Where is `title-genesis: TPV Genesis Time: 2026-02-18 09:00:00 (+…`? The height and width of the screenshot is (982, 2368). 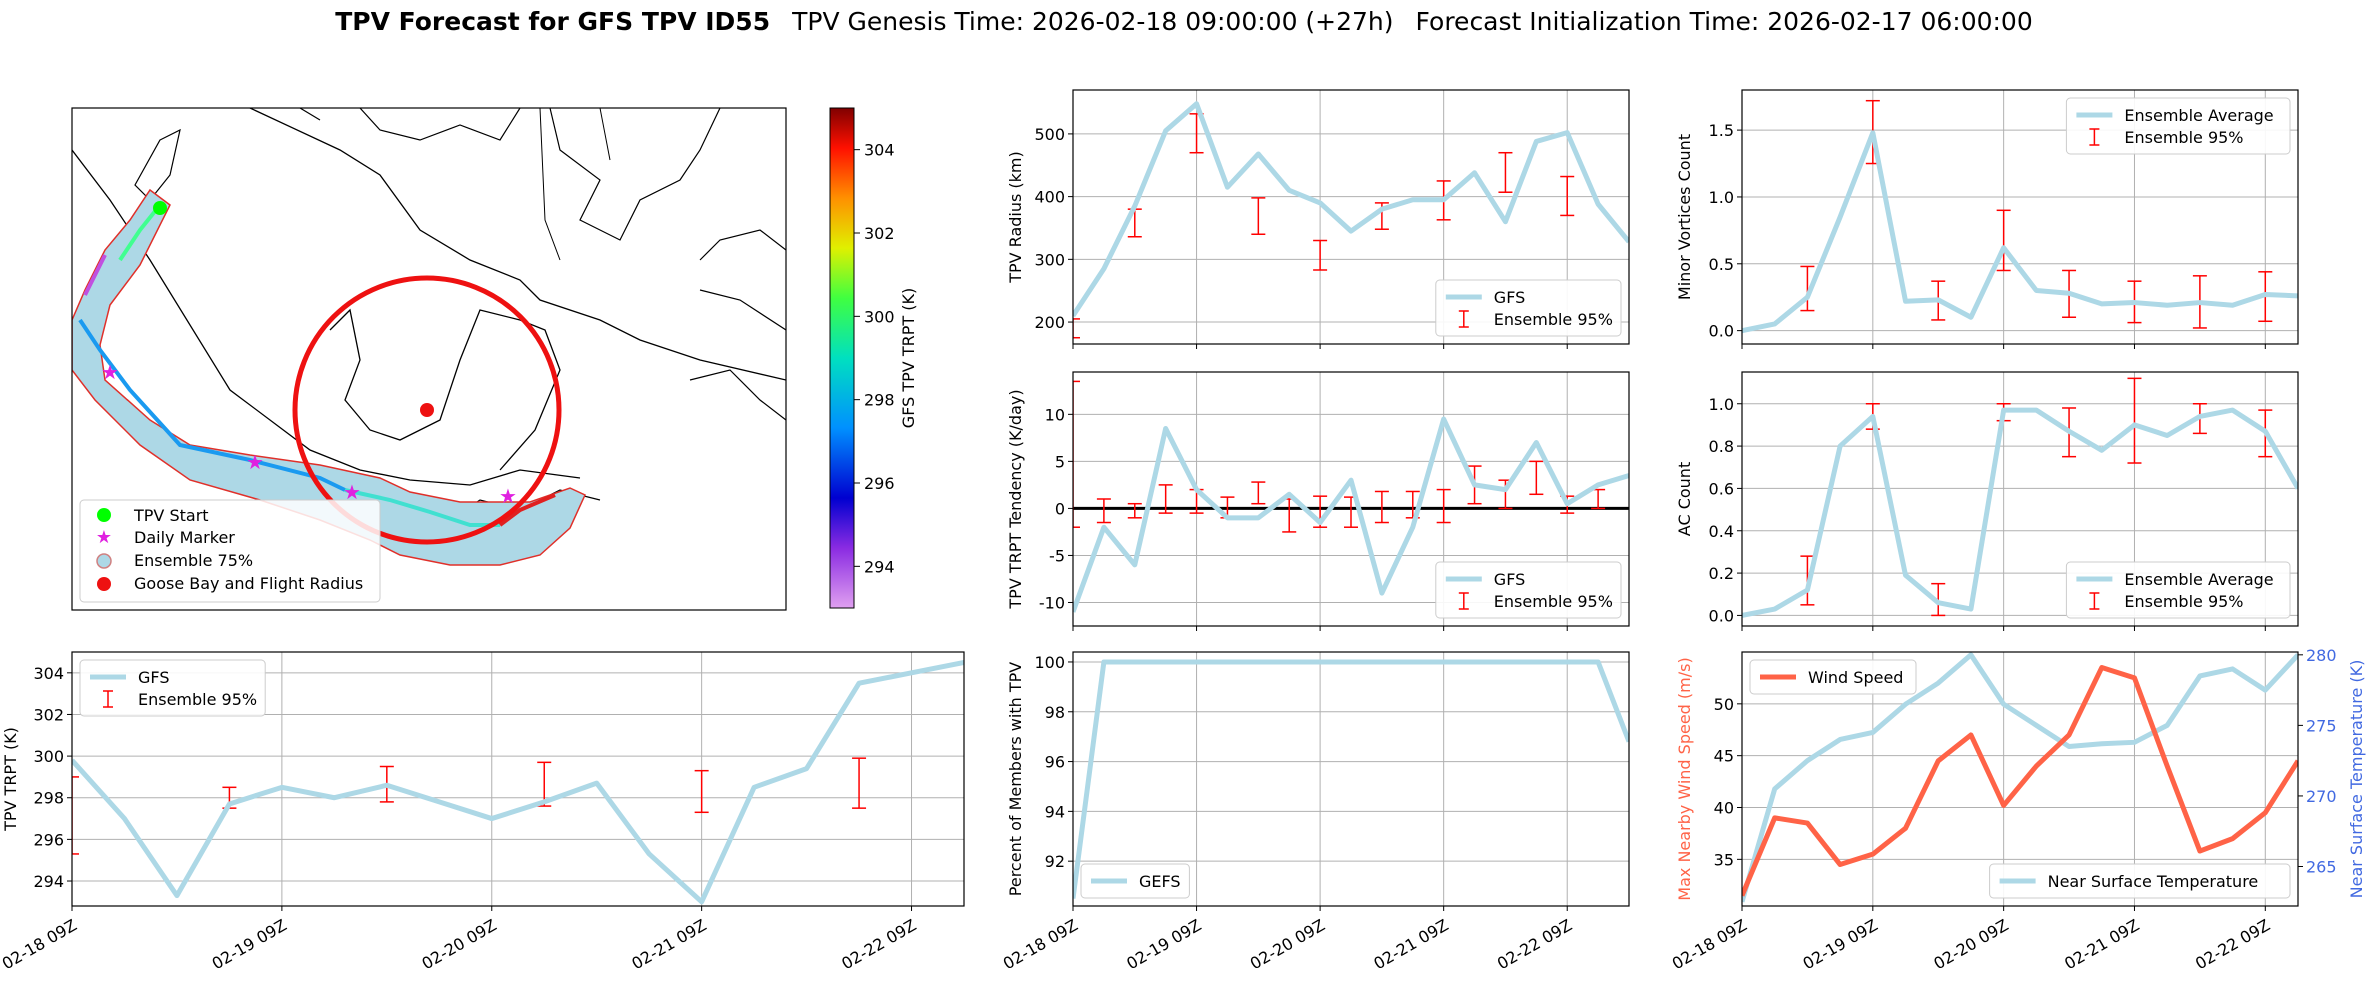 title-genesis: TPV Genesis Time: 2026-02-18 09:00:00 (+… is located at coordinates (1092, 21).